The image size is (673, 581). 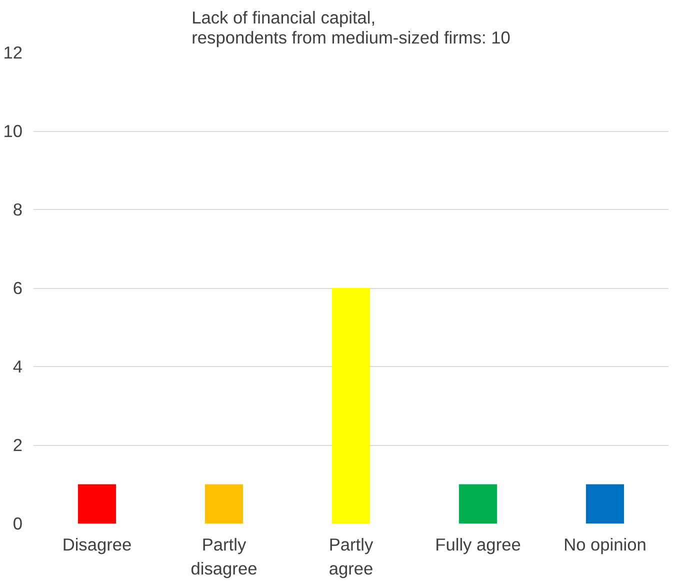 I want to click on x-tick-label: Fully agree, so click(x=478, y=544).